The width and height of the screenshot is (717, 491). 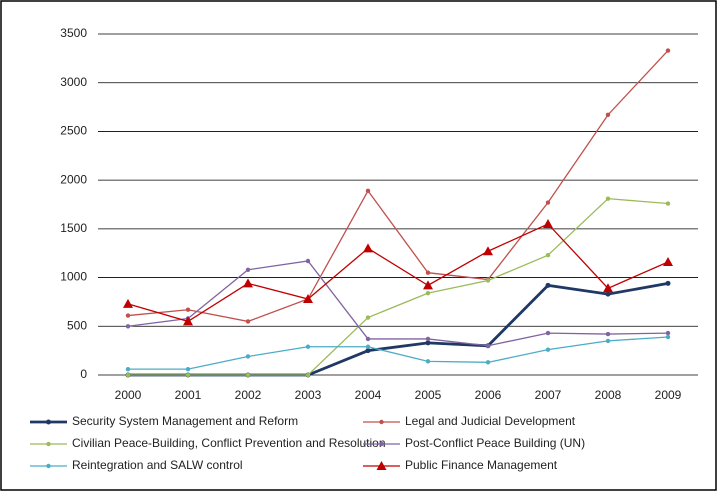 I want to click on y-tick-label: 1000, so click(x=73, y=277).